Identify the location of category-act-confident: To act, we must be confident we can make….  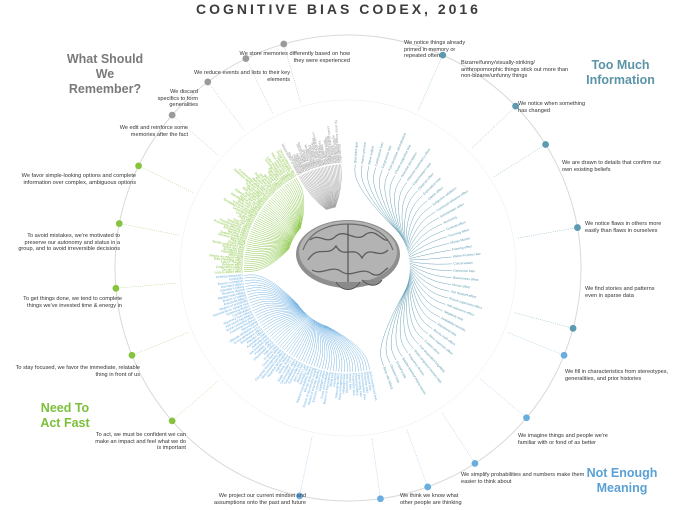
(140, 442).